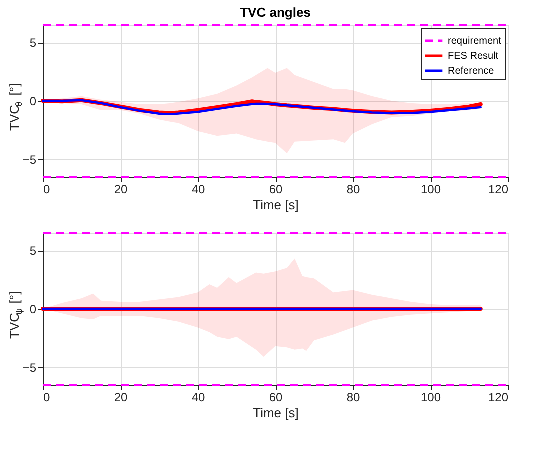  I want to click on legend-label: requirement, so click(475, 41).